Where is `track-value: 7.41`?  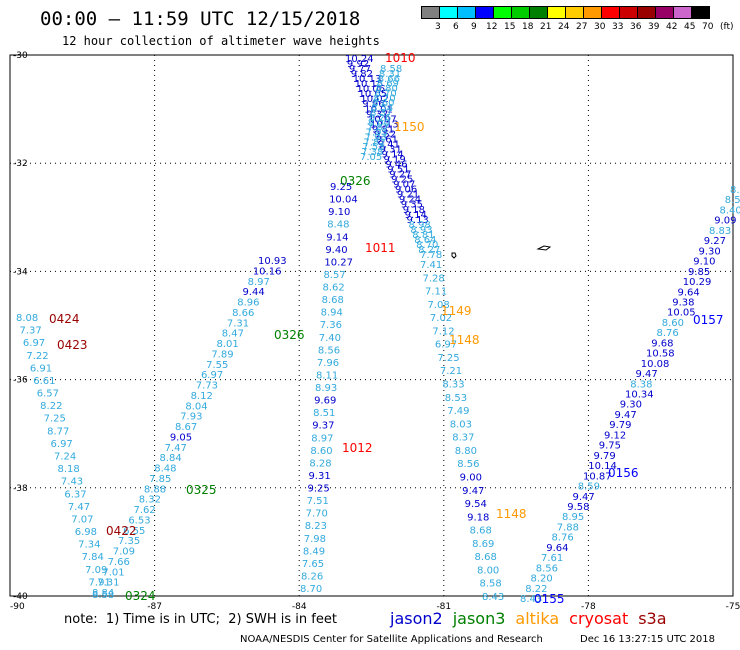
track-value: 7.41 is located at coordinates (431, 265).